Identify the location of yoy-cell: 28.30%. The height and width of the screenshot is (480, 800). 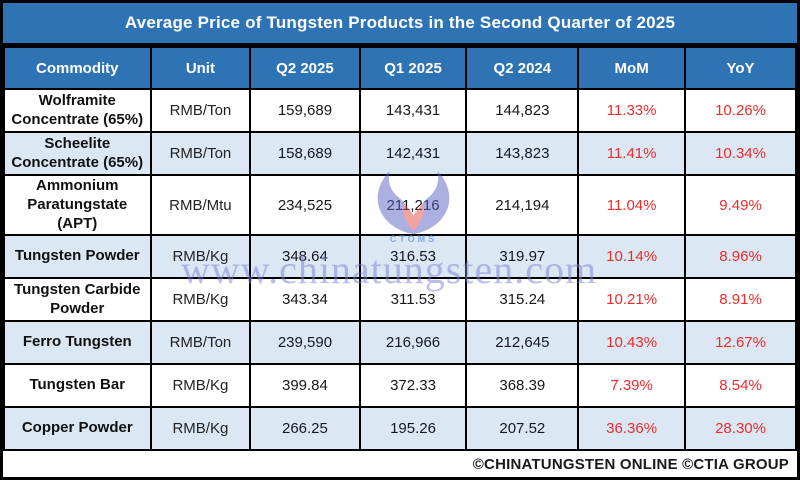
(740, 429).